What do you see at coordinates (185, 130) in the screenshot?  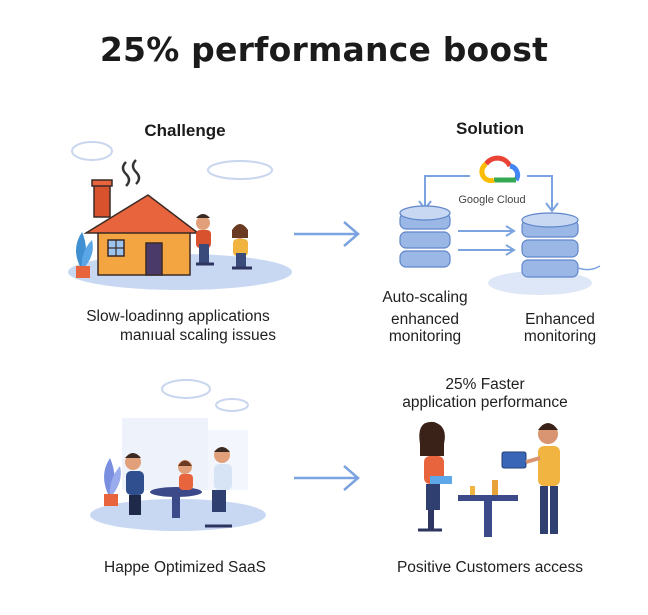 I see `challenge-heading: Challenge` at bounding box center [185, 130].